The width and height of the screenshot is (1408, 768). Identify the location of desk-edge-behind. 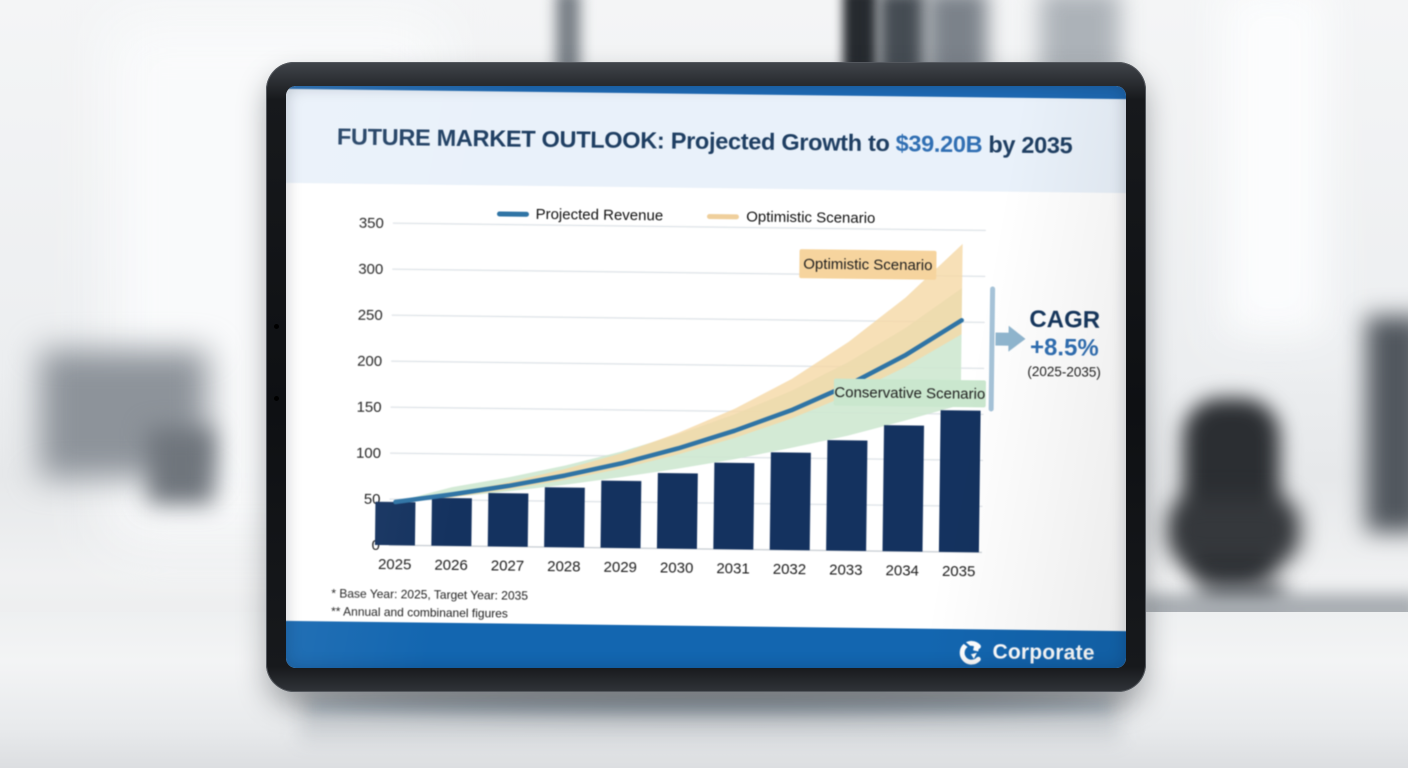
(1274, 609).